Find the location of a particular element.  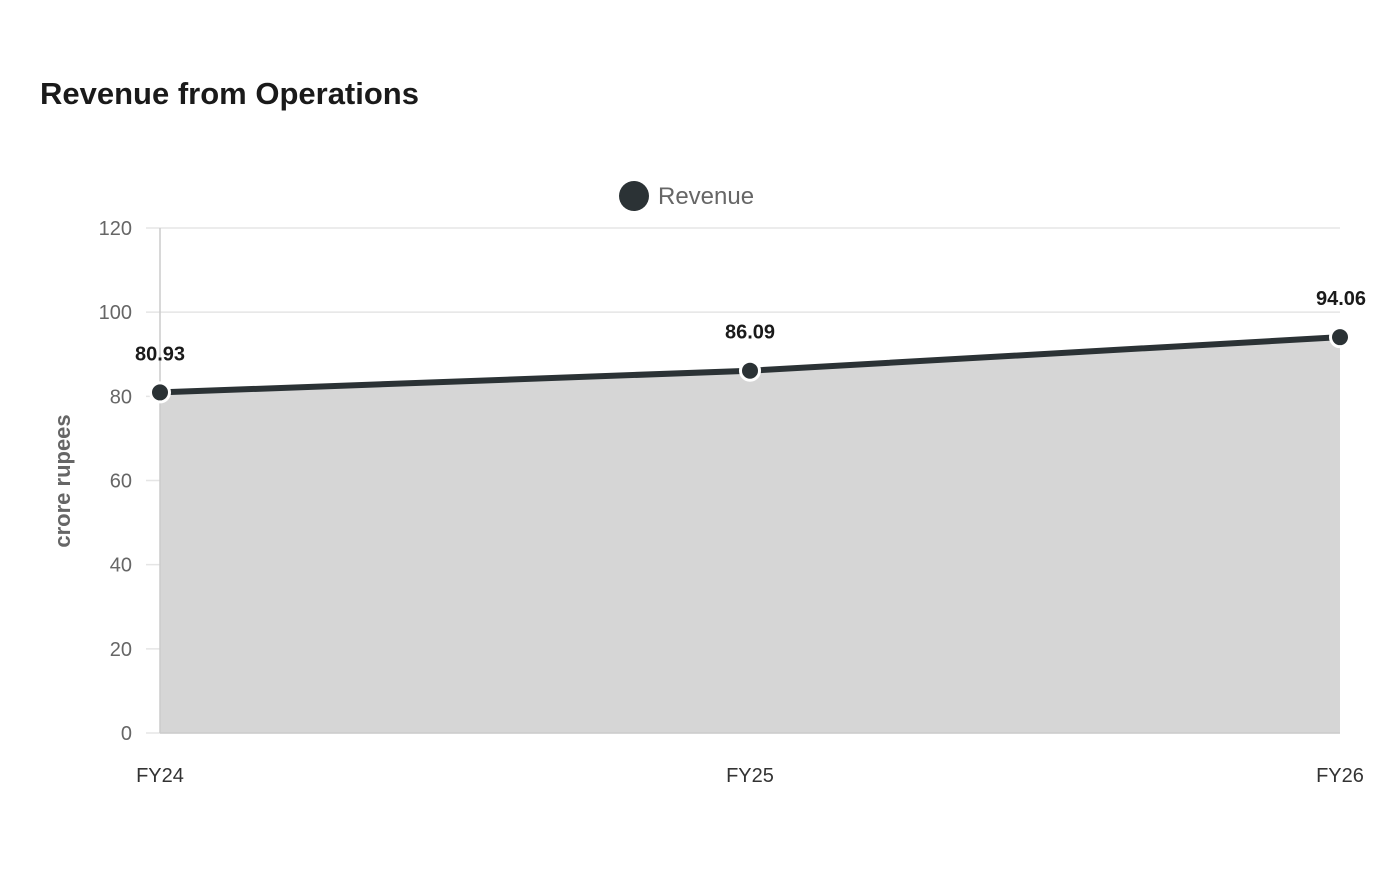

x-tick-label-fy26: FY26 is located at coordinates (1340, 776).